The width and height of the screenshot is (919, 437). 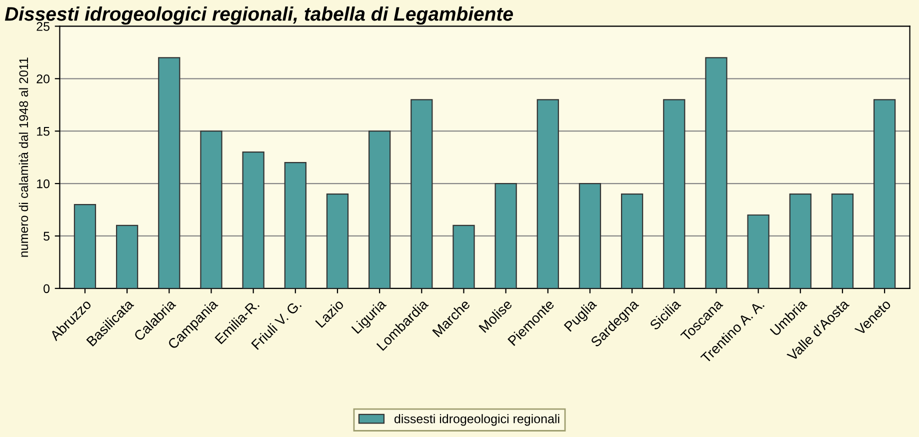 I want to click on y-axis-title: numero di calamità dal 1948 al 2011, so click(x=23, y=157).